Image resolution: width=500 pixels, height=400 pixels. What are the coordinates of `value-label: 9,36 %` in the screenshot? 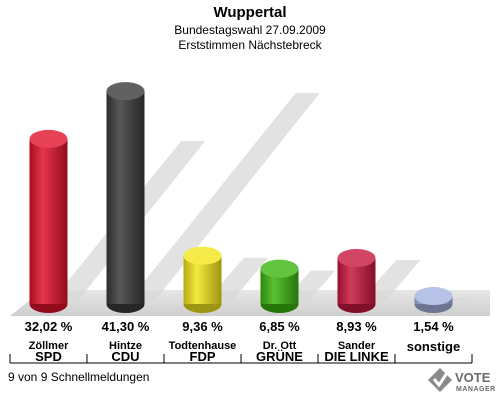 It's located at (202, 326).